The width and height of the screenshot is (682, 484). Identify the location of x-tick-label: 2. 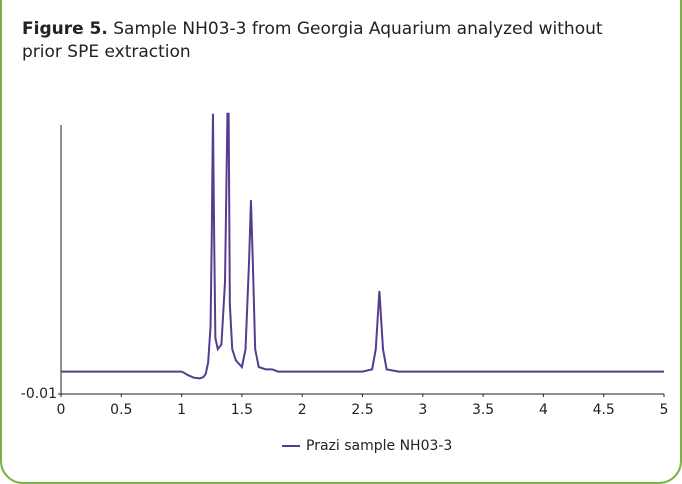
(302, 410).